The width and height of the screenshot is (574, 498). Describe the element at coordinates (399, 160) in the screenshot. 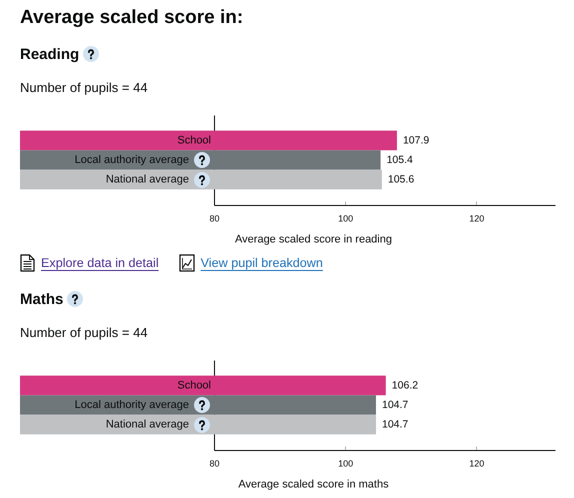

I see `data-label: 105.4` at that location.